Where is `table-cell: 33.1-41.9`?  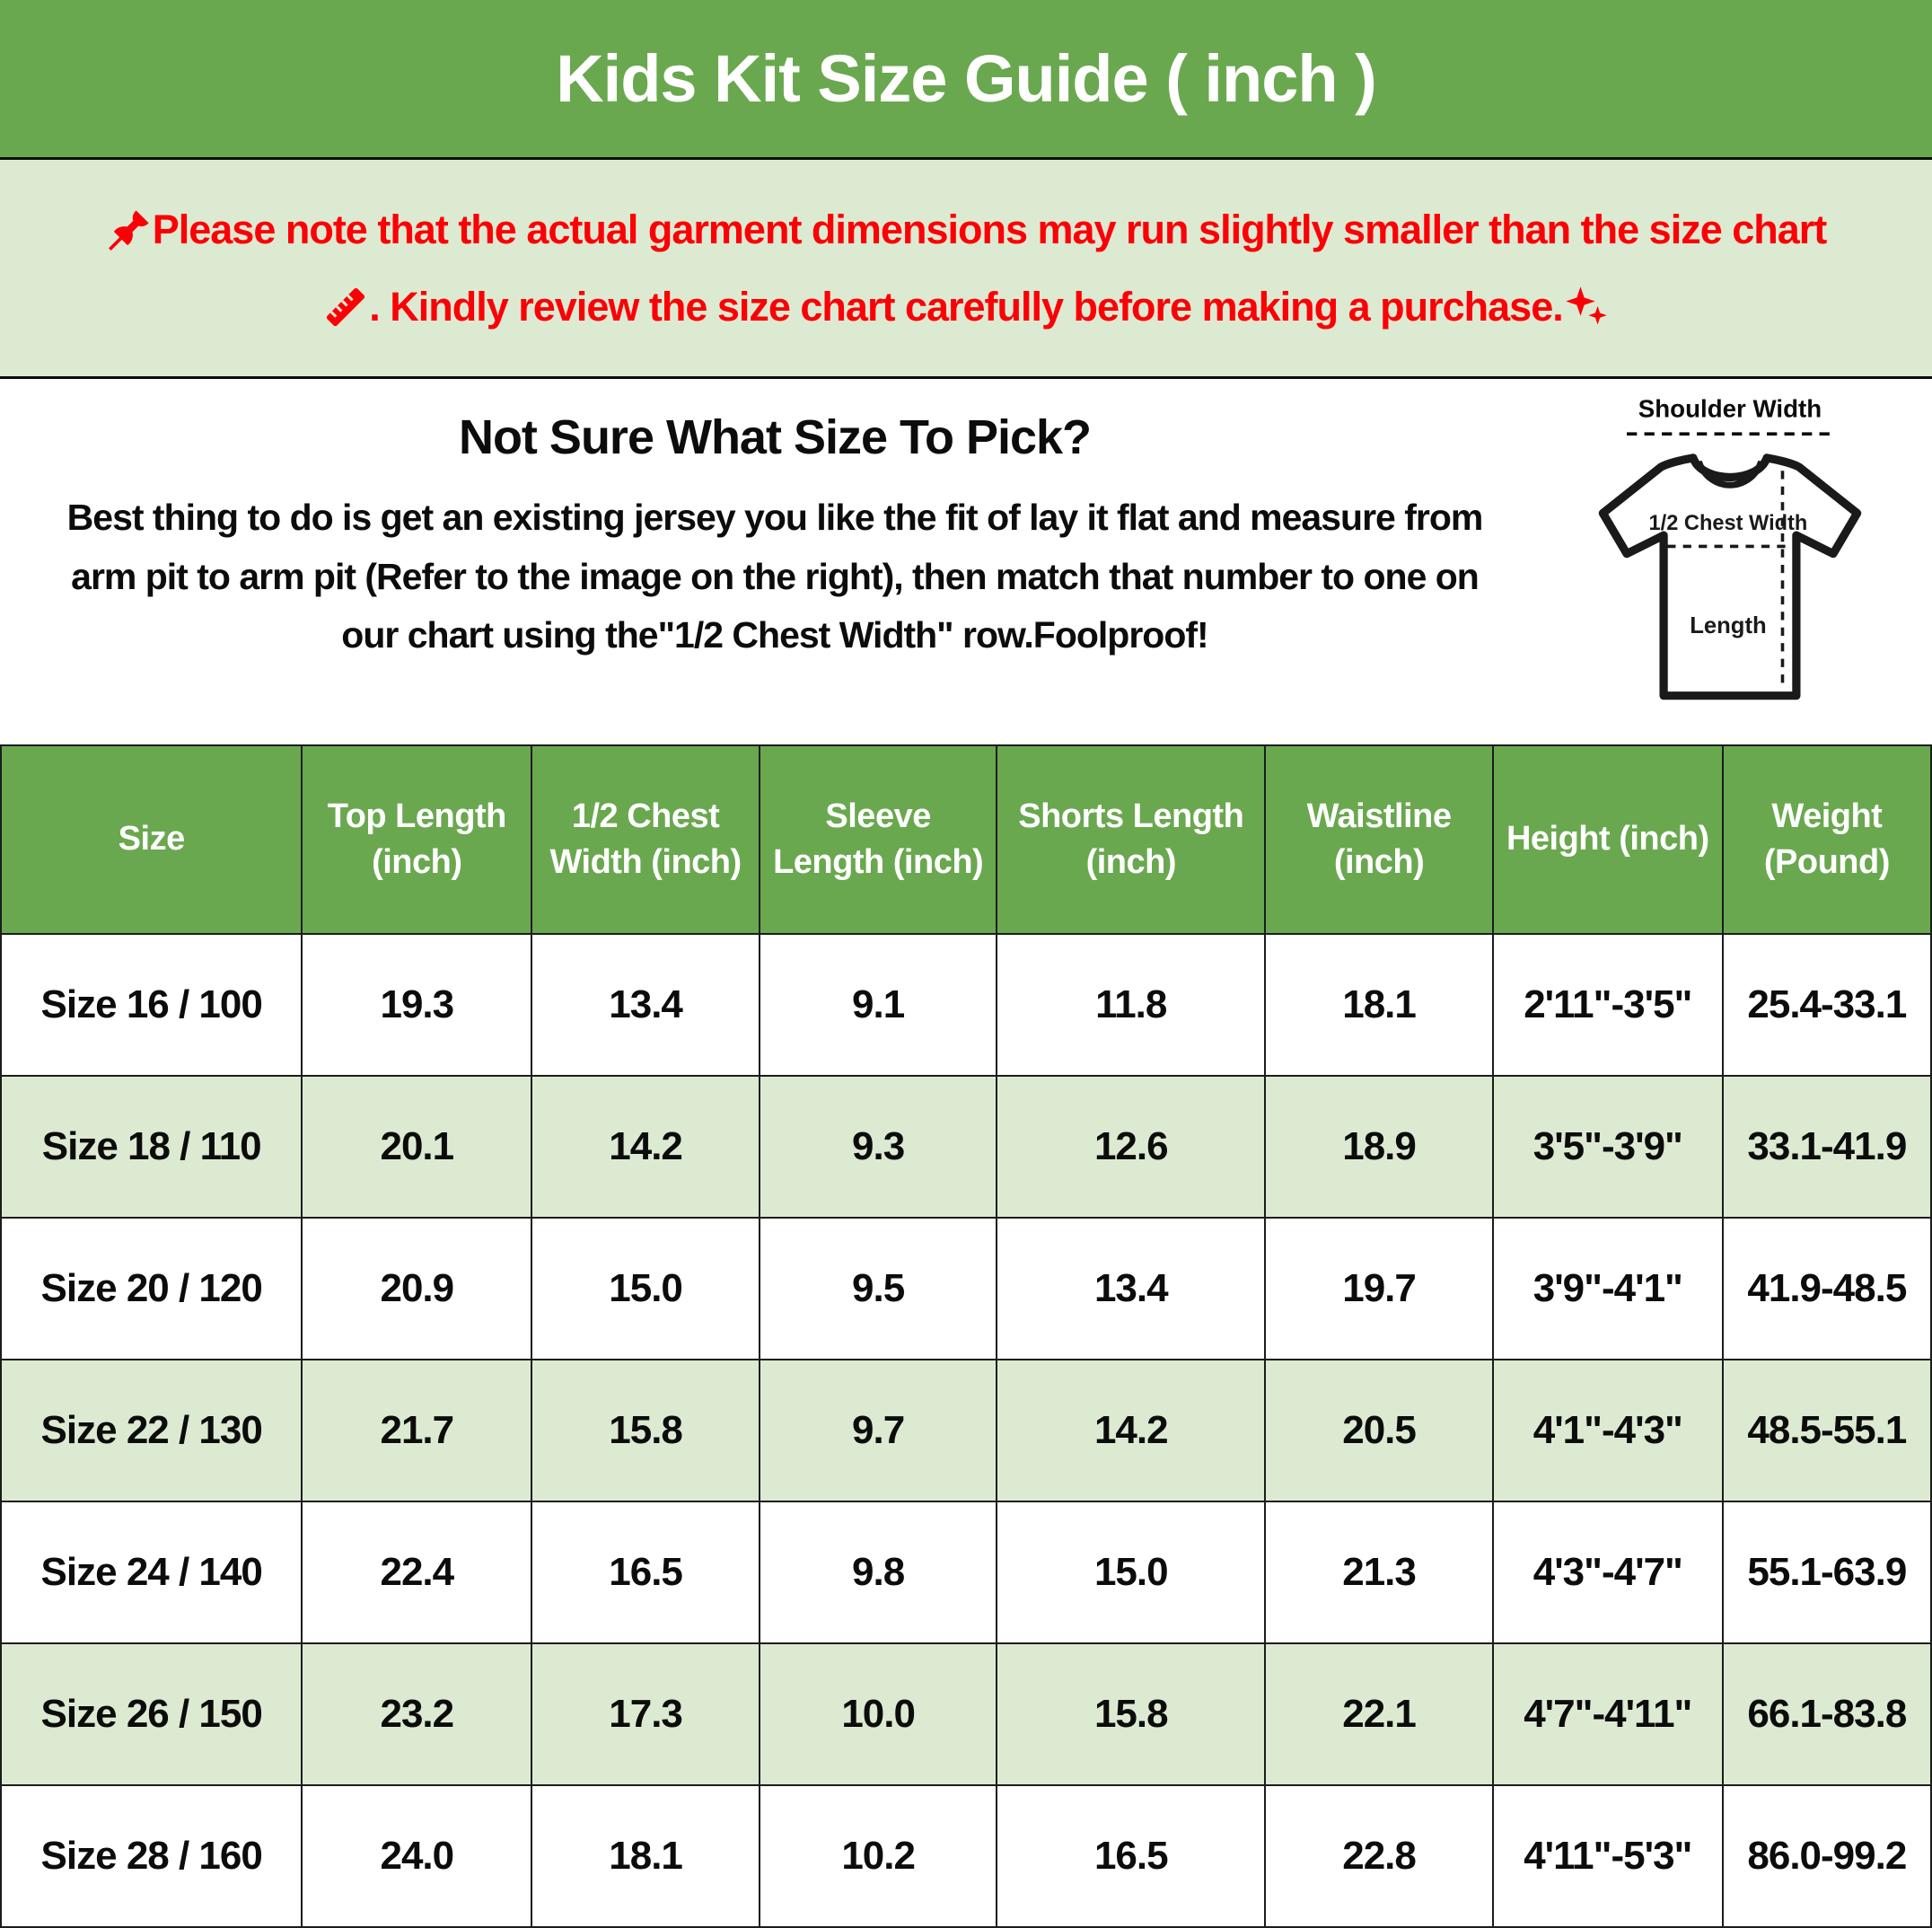
table-cell: 33.1-41.9 is located at coordinates (1826, 1147).